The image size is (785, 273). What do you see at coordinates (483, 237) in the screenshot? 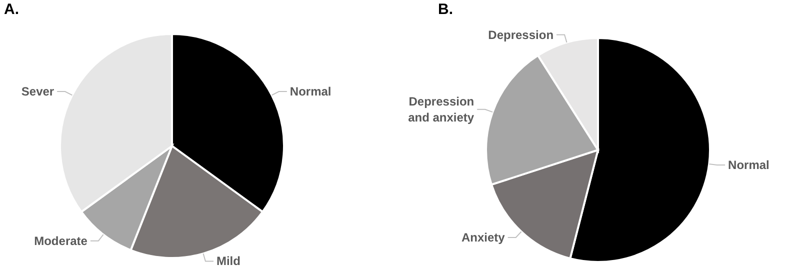
I see `slice-label: Anxiety` at bounding box center [483, 237].